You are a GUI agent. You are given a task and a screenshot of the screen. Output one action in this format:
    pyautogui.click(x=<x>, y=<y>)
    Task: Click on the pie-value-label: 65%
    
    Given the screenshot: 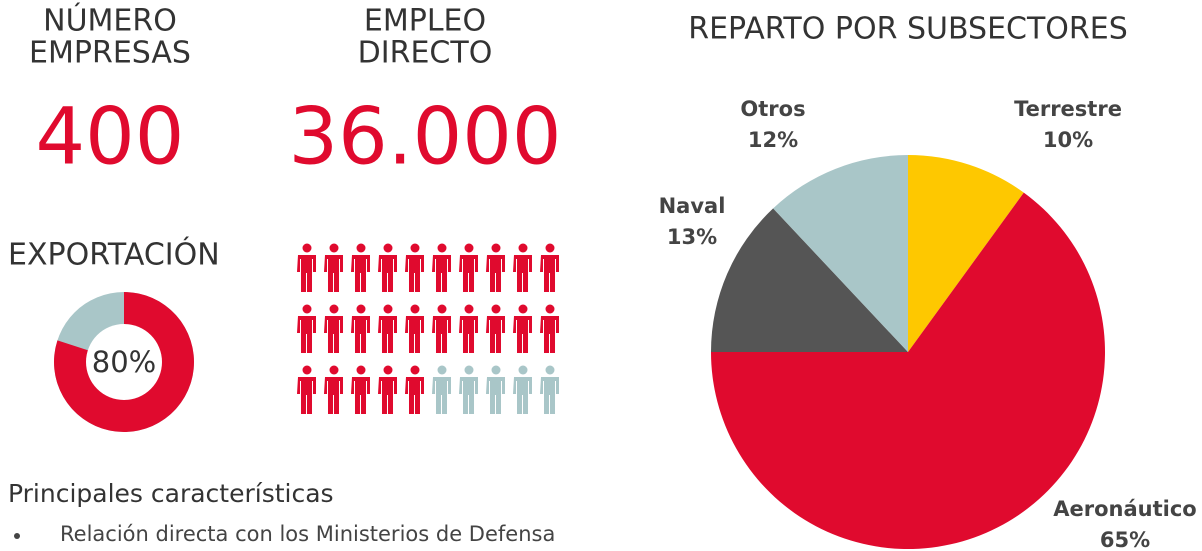 What is the action you would take?
    pyautogui.click(x=1125, y=539)
    